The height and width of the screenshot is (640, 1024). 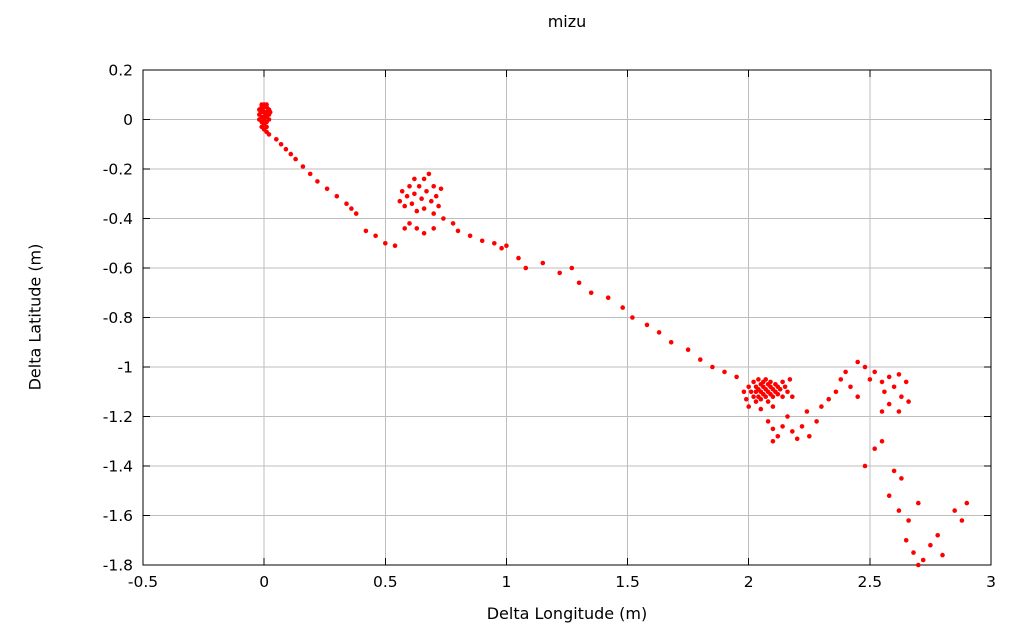 I want to click on y-tick-label: 0, so click(x=128, y=120).